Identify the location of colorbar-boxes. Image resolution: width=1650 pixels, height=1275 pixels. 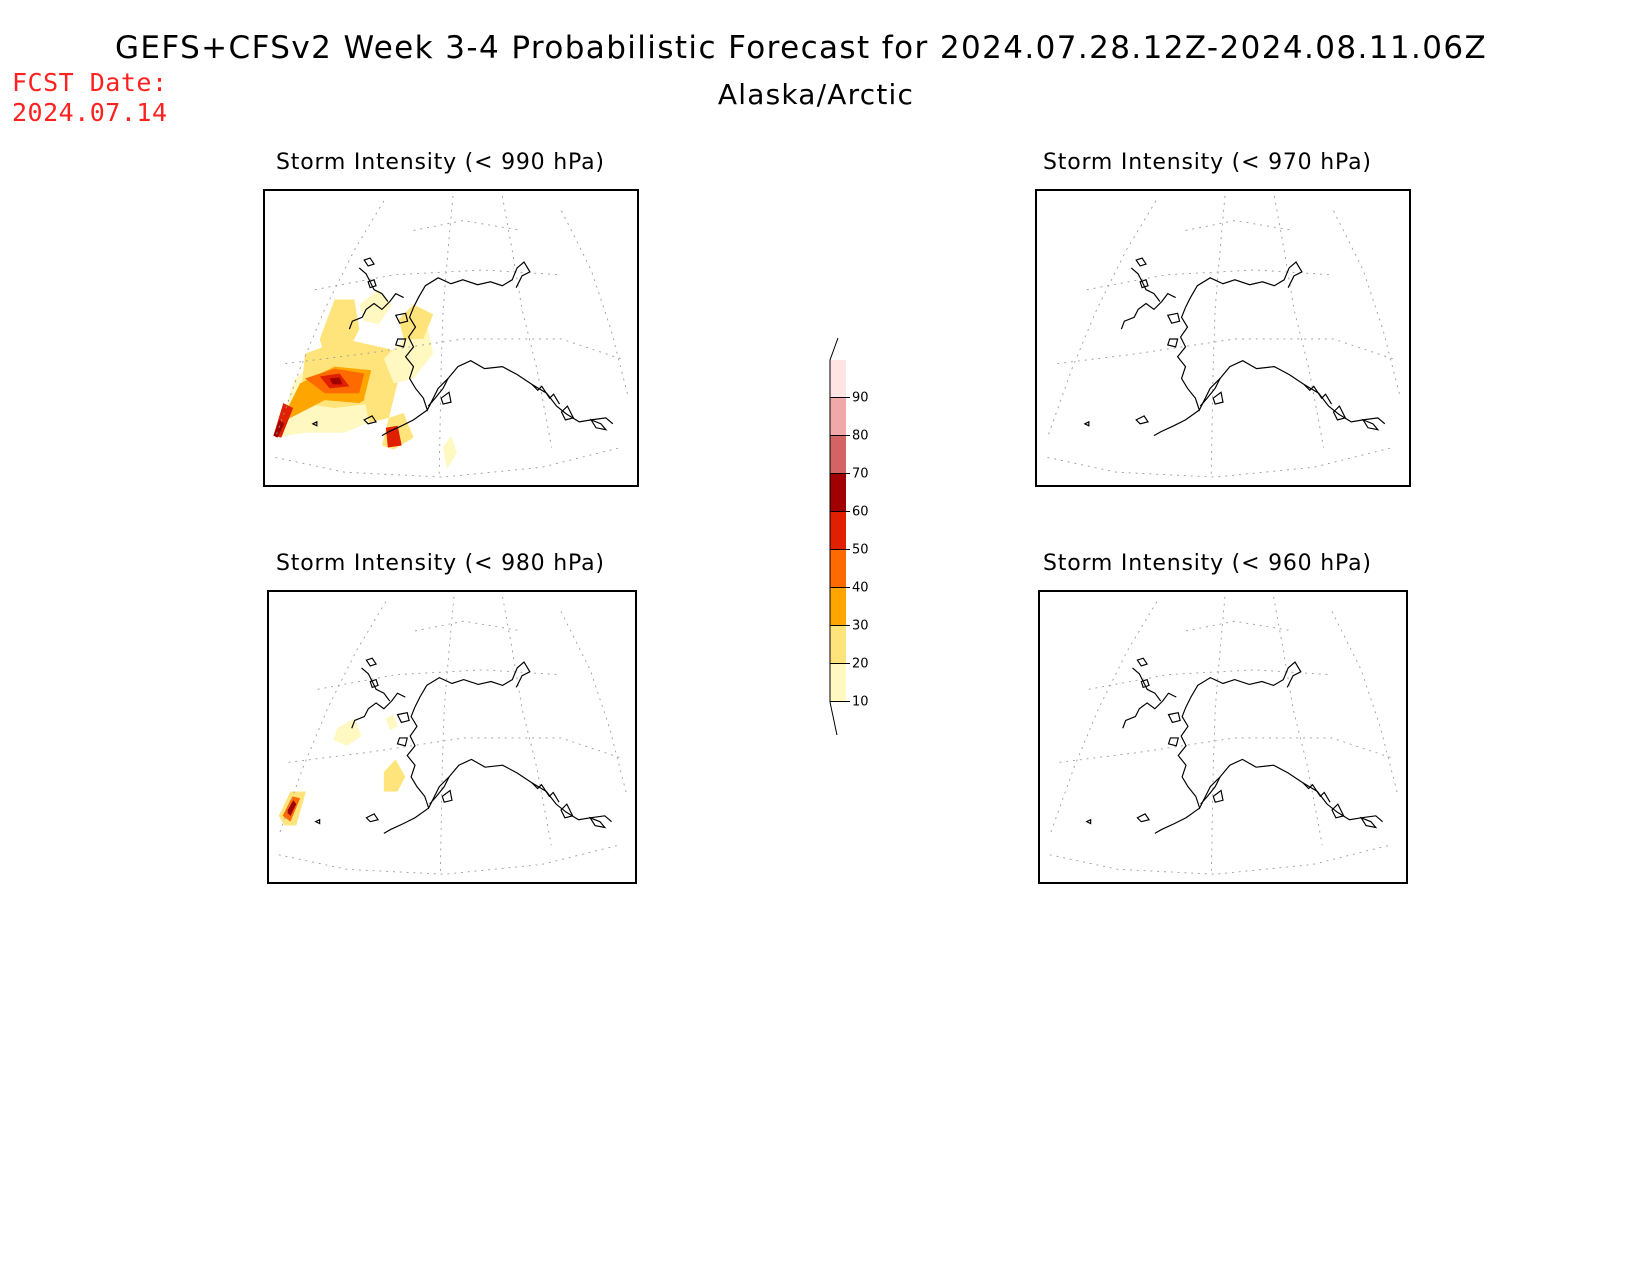
(837, 536).